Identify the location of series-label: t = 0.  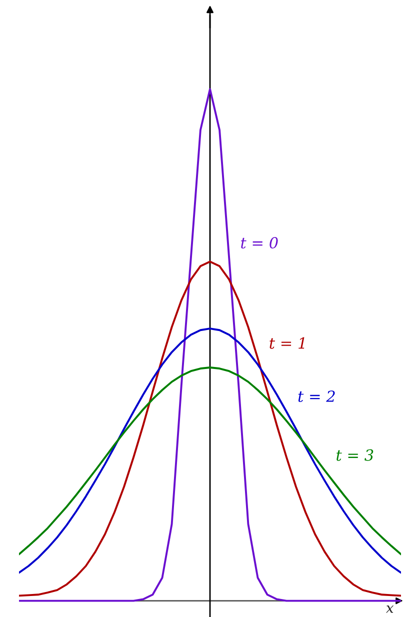
(259, 242).